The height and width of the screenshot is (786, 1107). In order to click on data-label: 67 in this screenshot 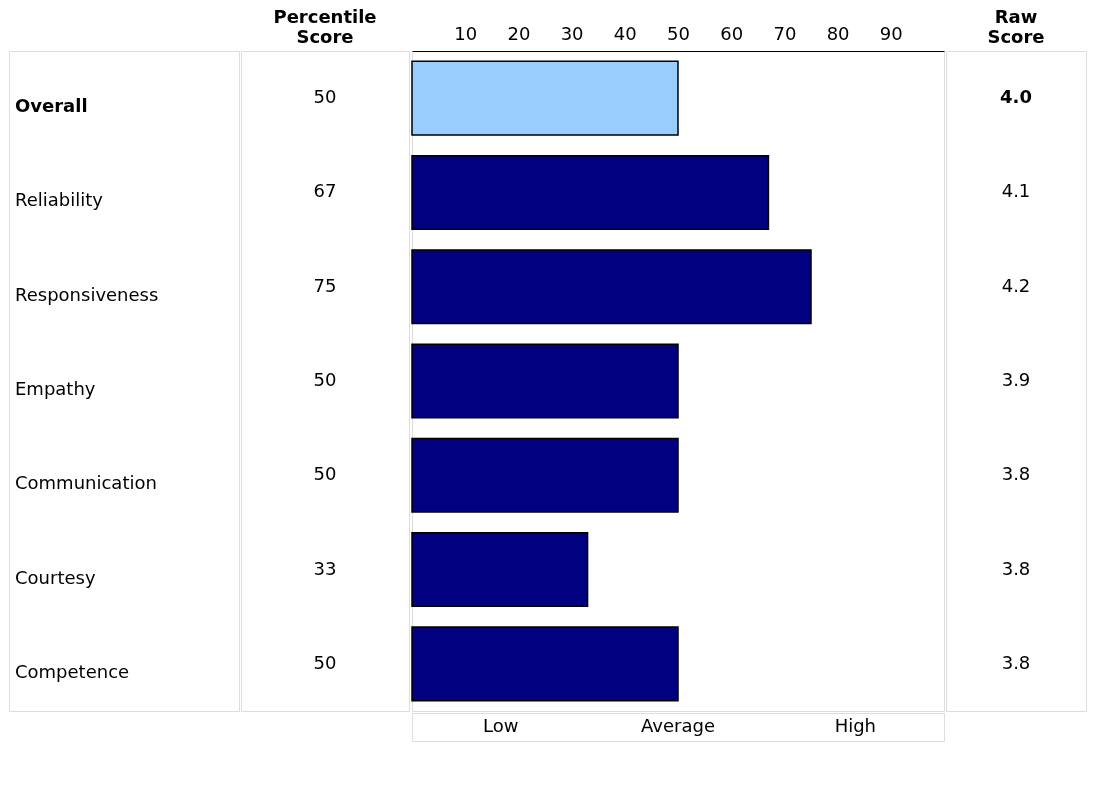, I will do `click(325, 191)`.